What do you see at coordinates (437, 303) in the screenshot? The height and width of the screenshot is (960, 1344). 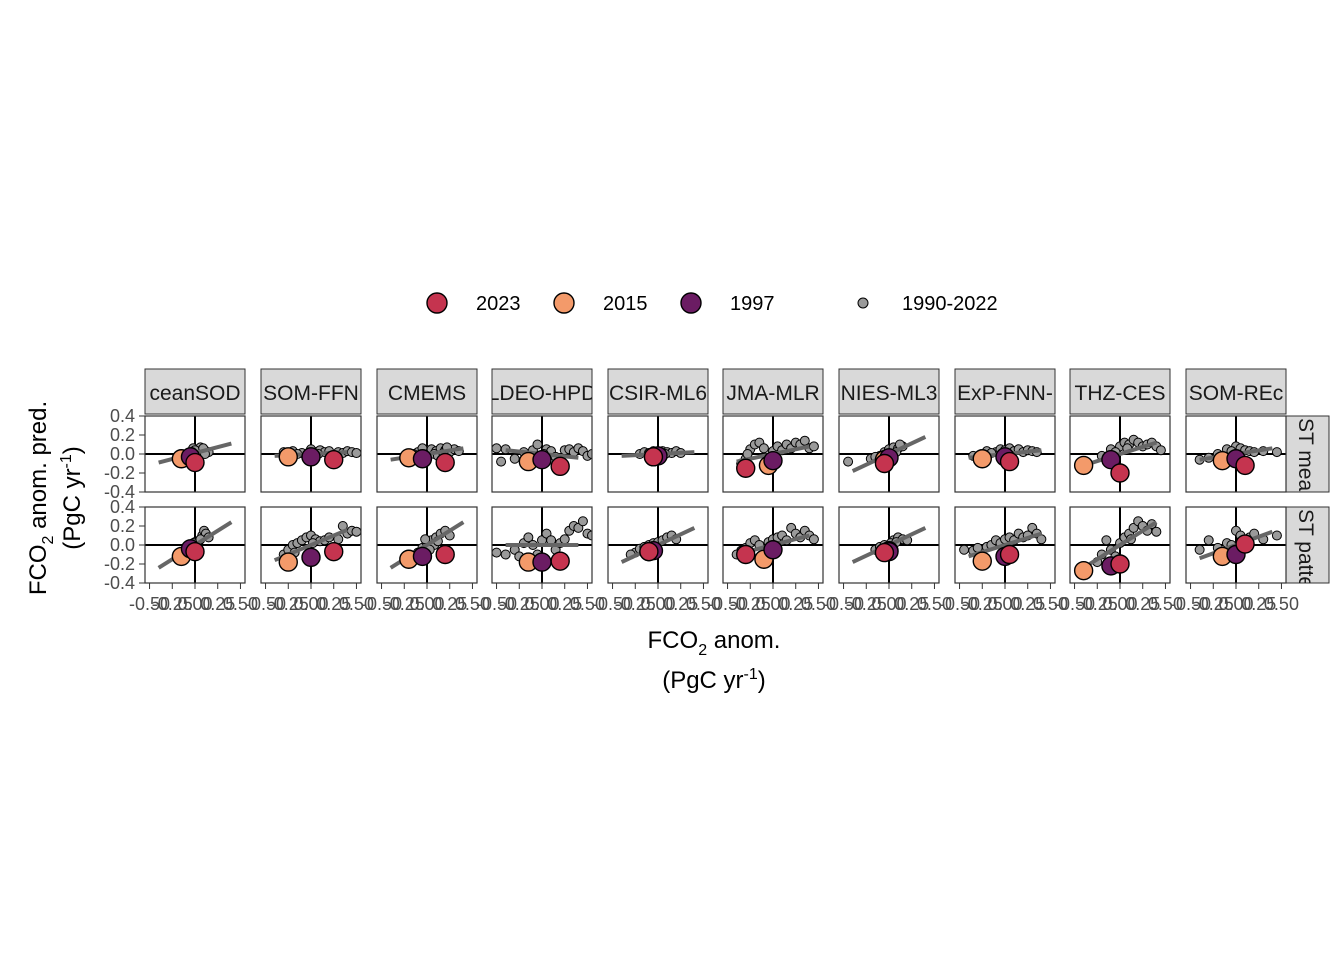 I see `legend-swatch-2023` at bounding box center [437, 303].